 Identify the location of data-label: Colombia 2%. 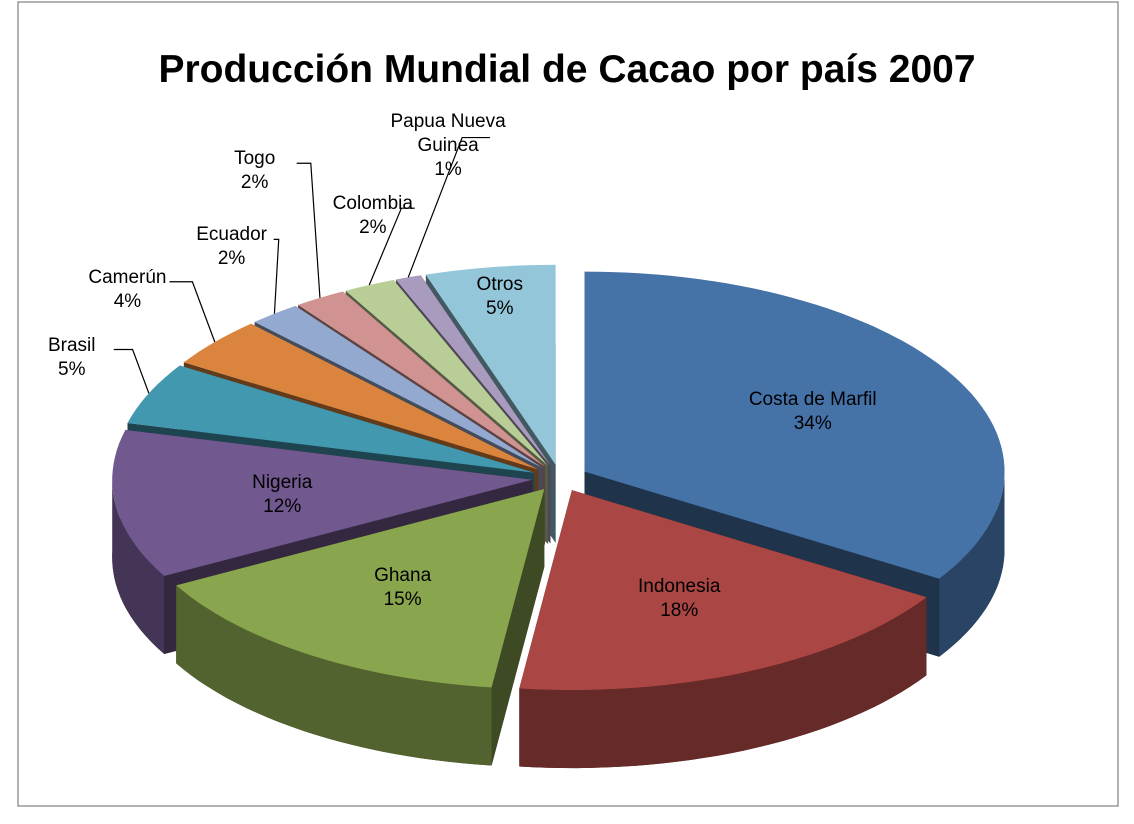
(373, 216).